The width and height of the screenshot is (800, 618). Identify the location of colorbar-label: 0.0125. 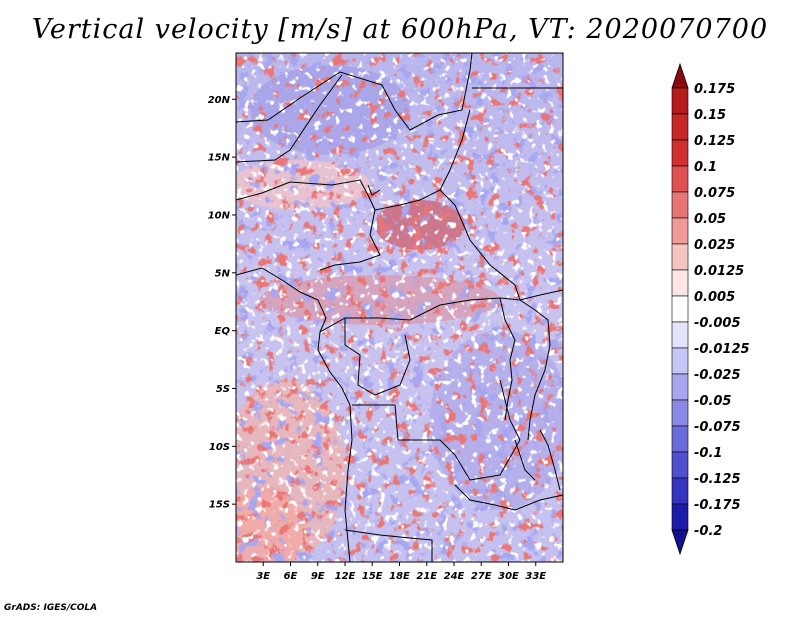
(719, 271).